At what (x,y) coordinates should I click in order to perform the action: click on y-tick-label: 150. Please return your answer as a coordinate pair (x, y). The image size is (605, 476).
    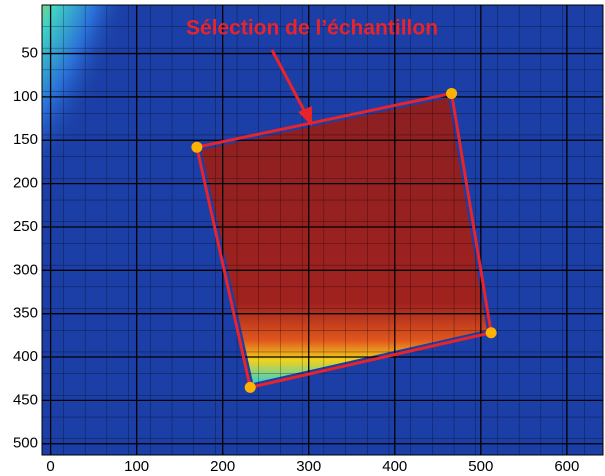
    Looking at the image, I should click on (25, 139).